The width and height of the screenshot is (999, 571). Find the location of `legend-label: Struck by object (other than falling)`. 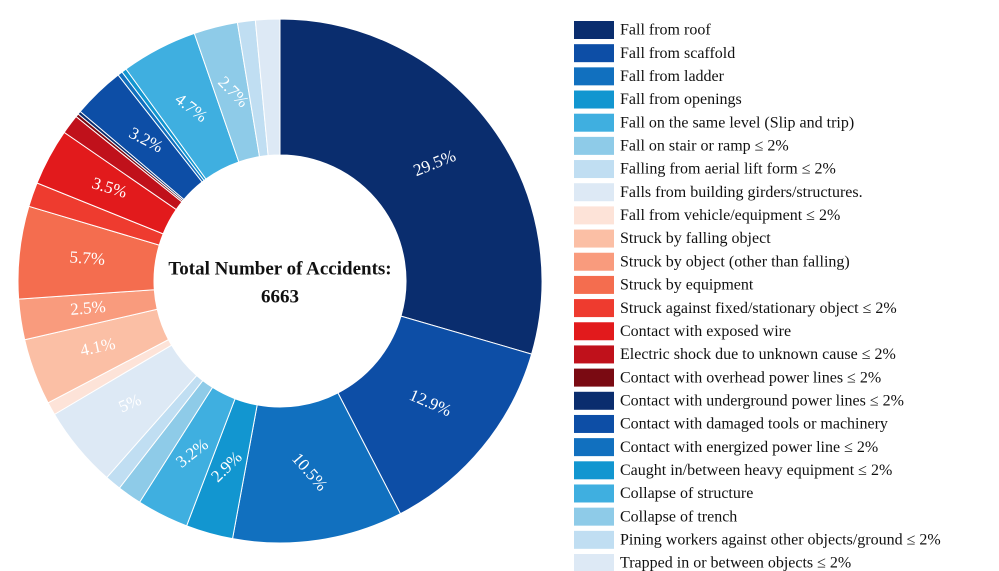

legend-label: Struck by object (other than falling) is located at coordinates (735, 261).